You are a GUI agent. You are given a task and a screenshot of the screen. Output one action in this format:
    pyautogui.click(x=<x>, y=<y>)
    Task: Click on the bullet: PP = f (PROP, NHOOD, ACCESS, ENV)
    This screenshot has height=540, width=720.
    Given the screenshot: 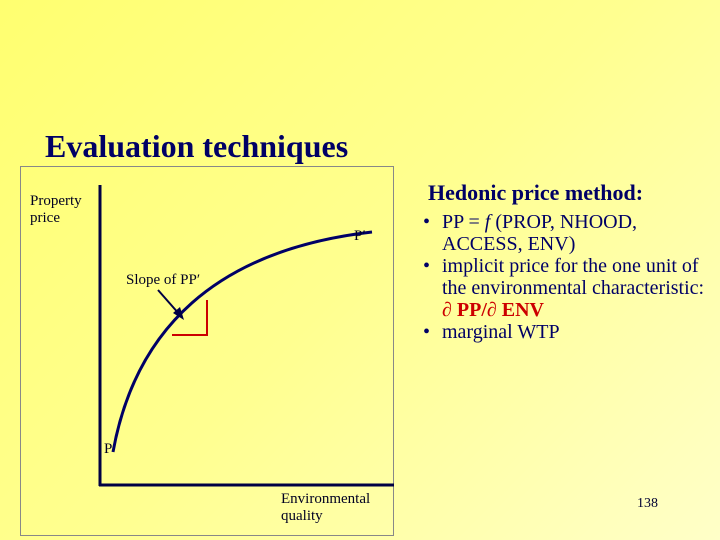 What is the action you would take?
    pyautogui.click(x=568, y=233)
    